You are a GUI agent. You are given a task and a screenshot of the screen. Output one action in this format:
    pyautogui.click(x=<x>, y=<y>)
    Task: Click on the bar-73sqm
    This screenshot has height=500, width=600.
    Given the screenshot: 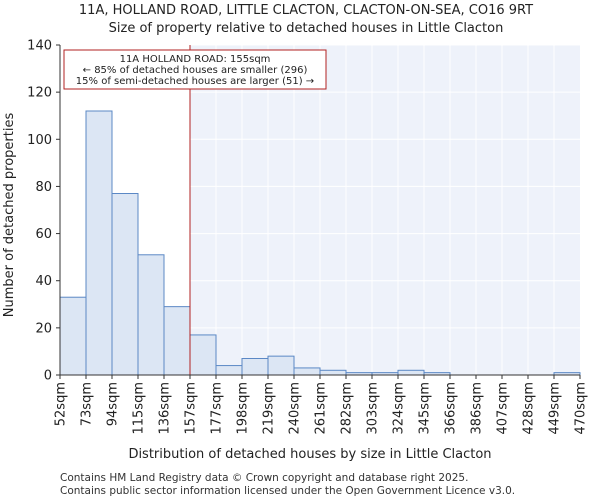 What is the action you would take?
    pyautogui.click(x=99, y=243)
    